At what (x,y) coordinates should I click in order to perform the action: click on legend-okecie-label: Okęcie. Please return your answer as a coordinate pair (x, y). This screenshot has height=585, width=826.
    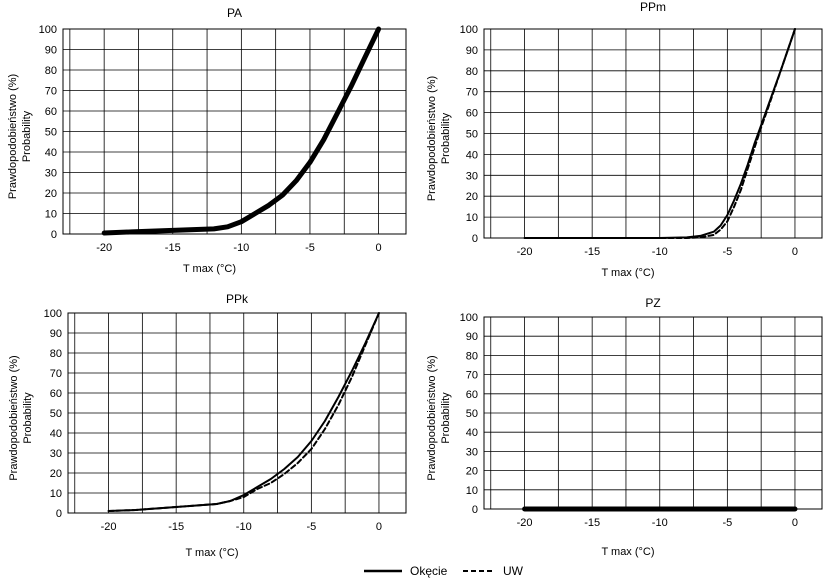
    Looking at the image, I should click on (429, 571).